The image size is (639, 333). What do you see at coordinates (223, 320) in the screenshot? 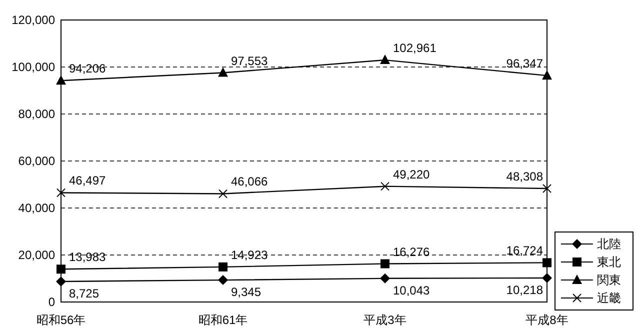
I see `x-tick-label: 昭和61年` at bounding box center [223, 320].